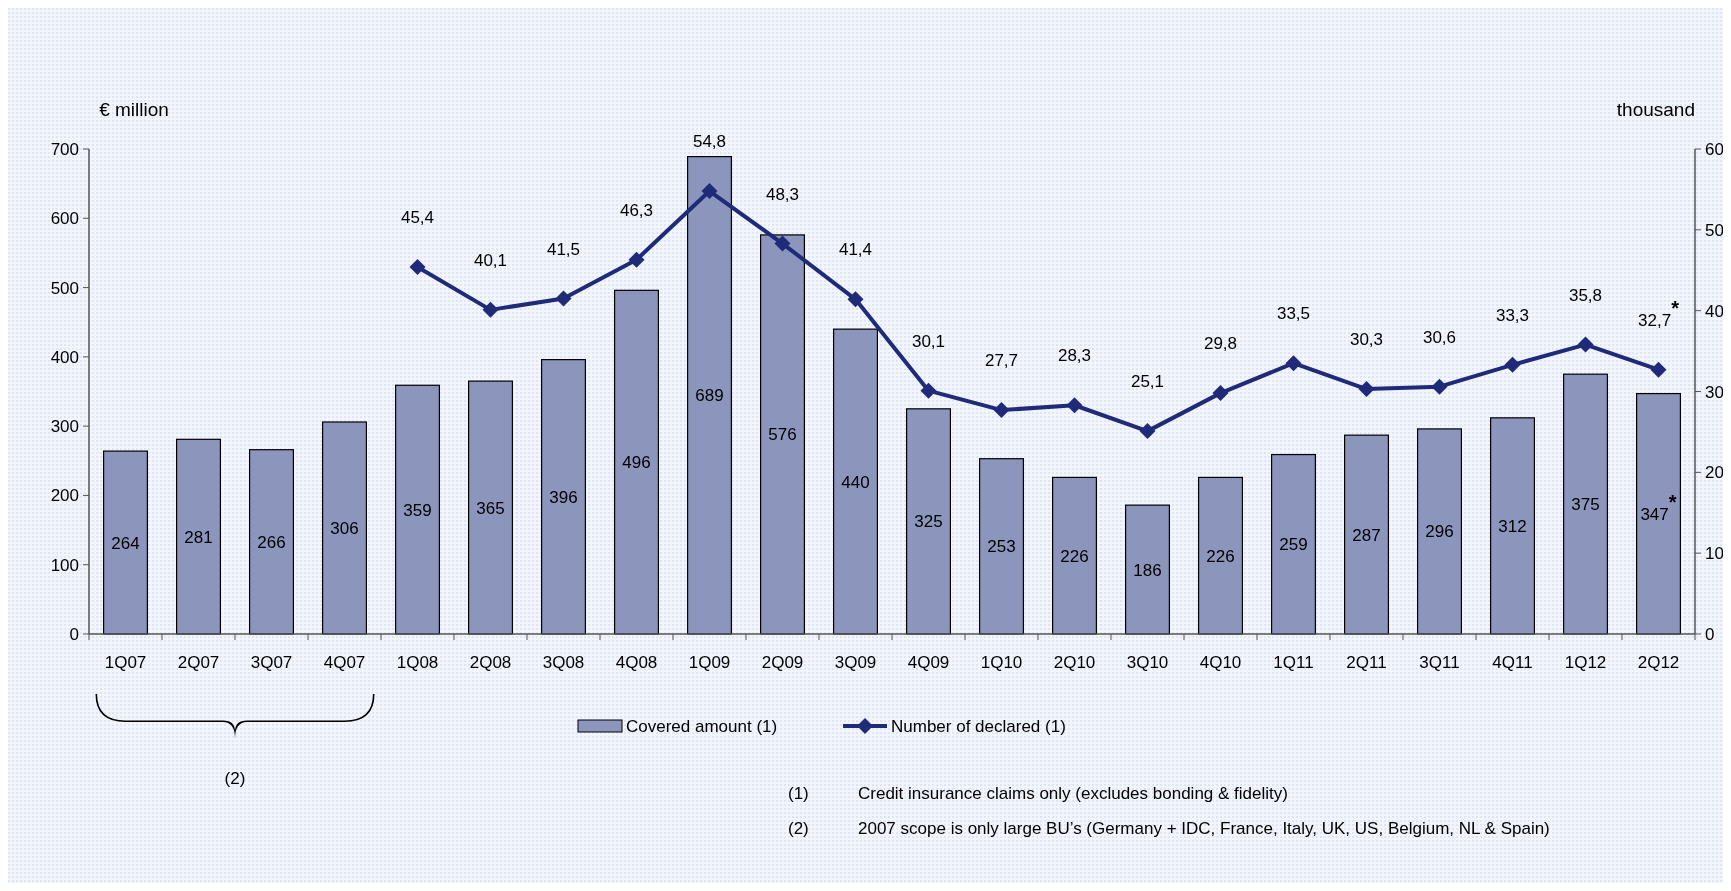  Describe the element at coordinates (1714, 554) in the screenshot. I see `y2-tick-label: 10` at that location.